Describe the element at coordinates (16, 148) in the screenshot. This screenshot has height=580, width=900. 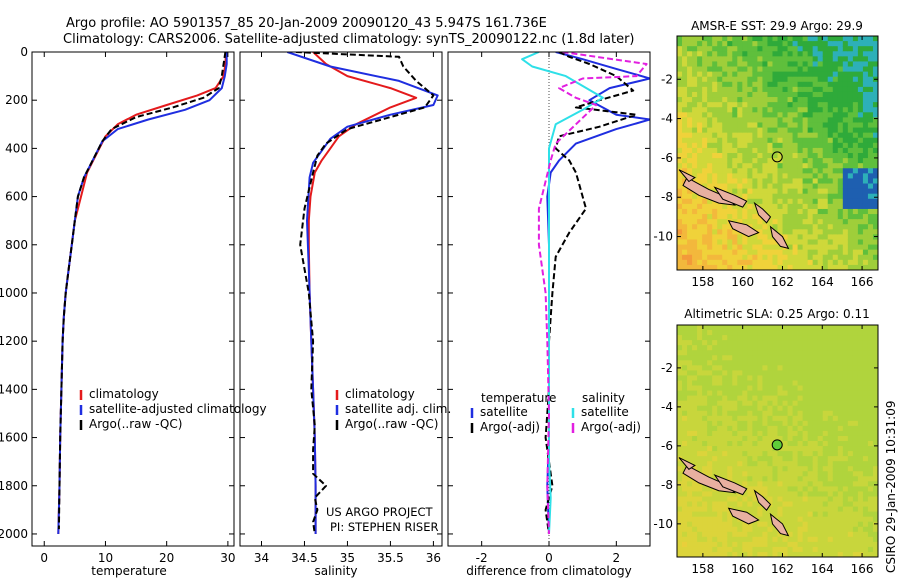
I see `y-tick-label: 400` at that location.